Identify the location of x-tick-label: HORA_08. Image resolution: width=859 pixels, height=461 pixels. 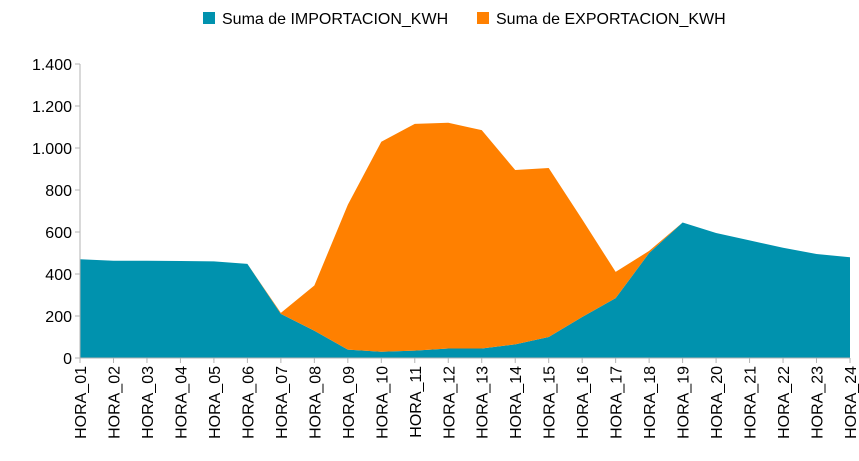
(315, 402).